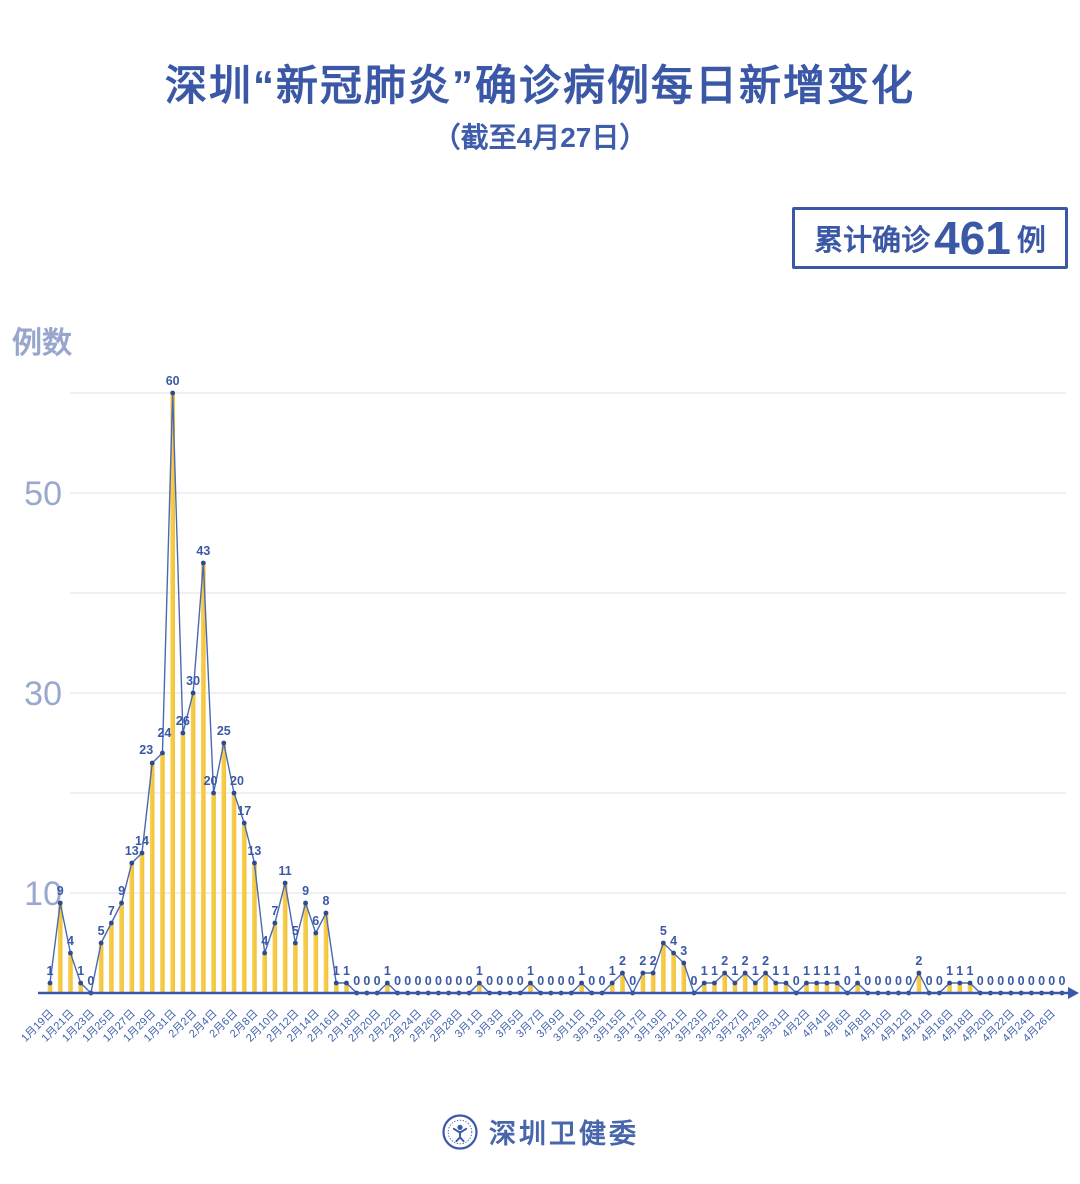  I want to click on value-label: 13, so click(132, 851).